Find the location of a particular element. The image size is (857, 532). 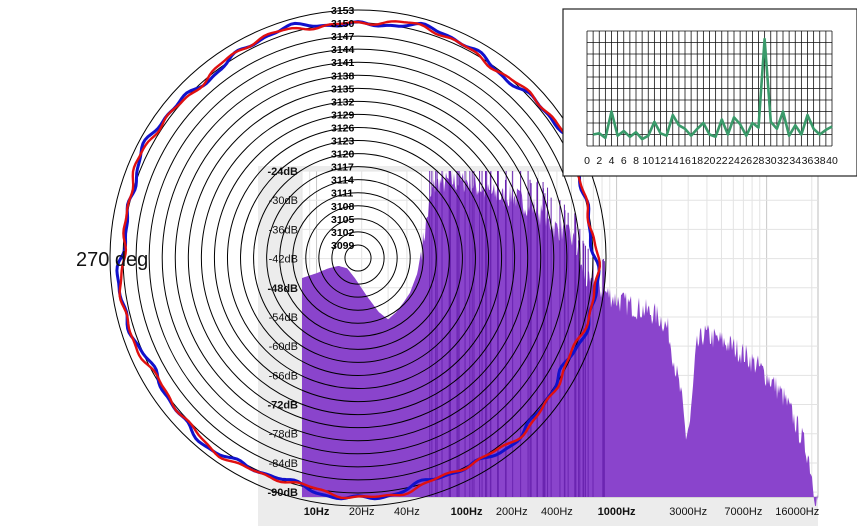

spectrum-x-label-major: 100Hz is located at coordinates (467, 512).